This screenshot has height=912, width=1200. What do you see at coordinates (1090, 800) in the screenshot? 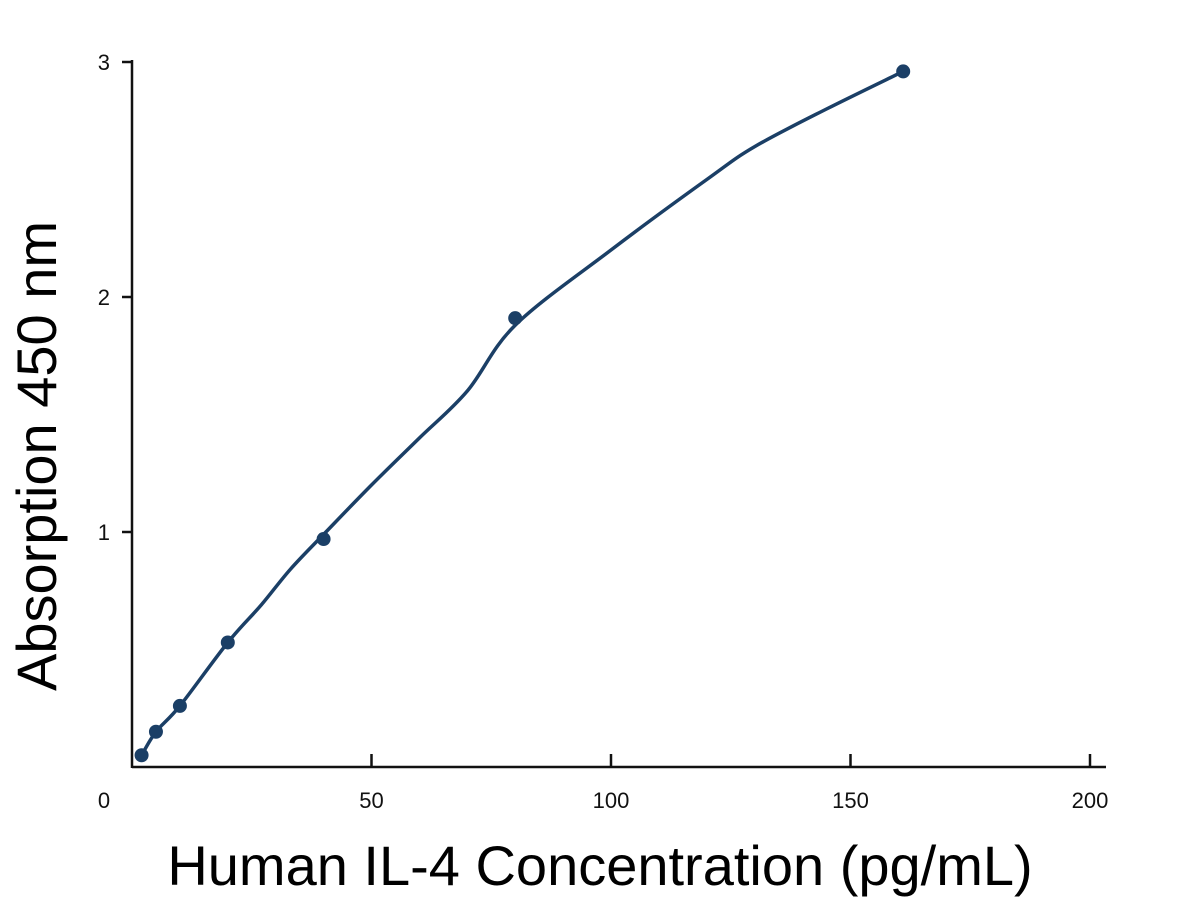
I see `x-tick-label: 200` at bounding box center [1090, 800].